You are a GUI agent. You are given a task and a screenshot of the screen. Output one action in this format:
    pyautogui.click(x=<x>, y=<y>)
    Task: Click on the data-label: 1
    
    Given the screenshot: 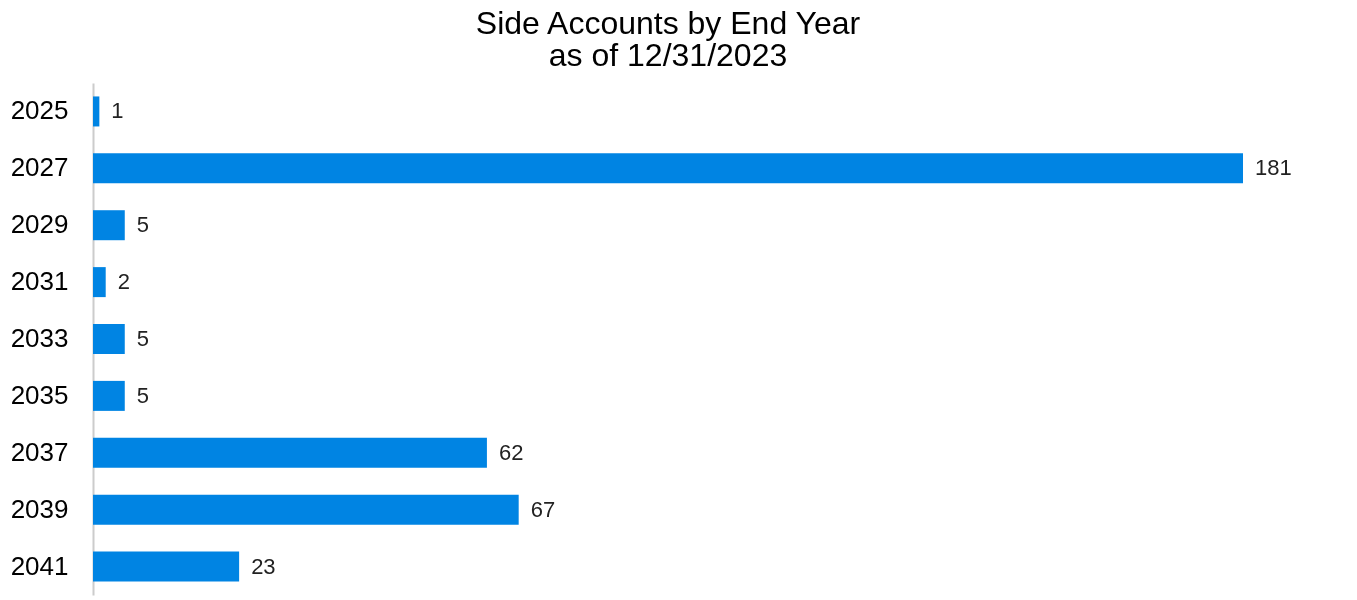 What is the action you would take?
    pyautogui.click(x=117, y=111)
    